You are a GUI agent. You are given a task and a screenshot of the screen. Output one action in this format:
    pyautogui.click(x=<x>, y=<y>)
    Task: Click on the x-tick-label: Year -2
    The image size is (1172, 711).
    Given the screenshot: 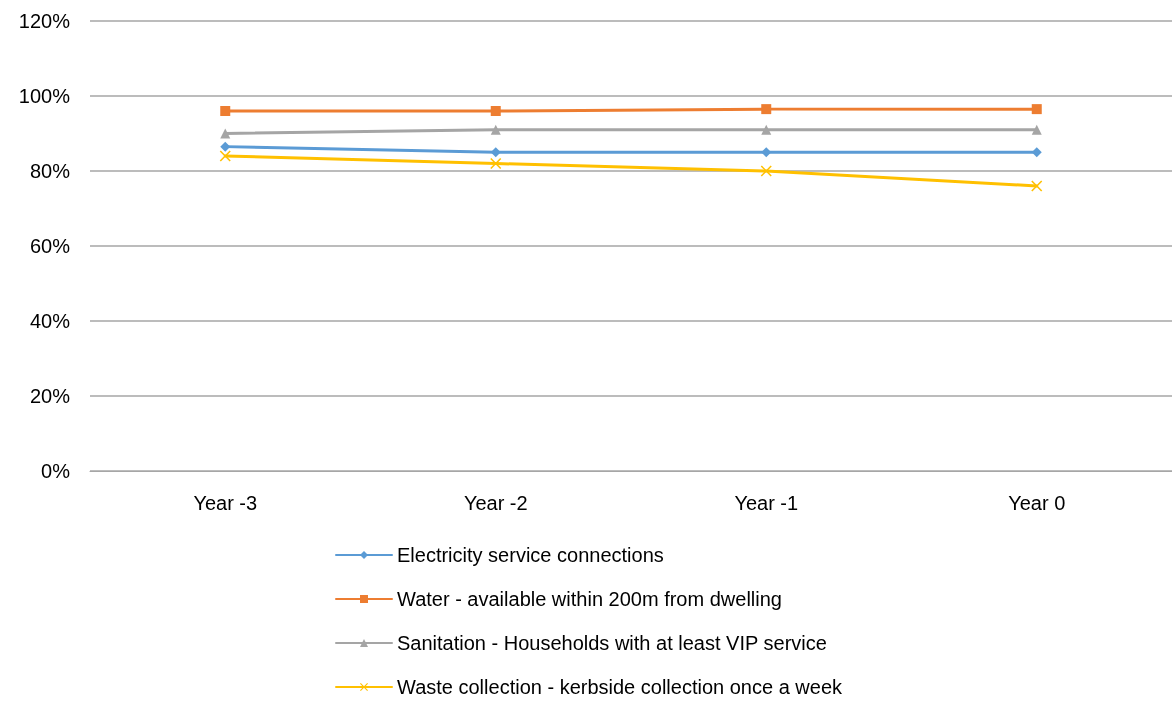 What is the action you would take?
    pyautogui.click(x=495, y=503)
    